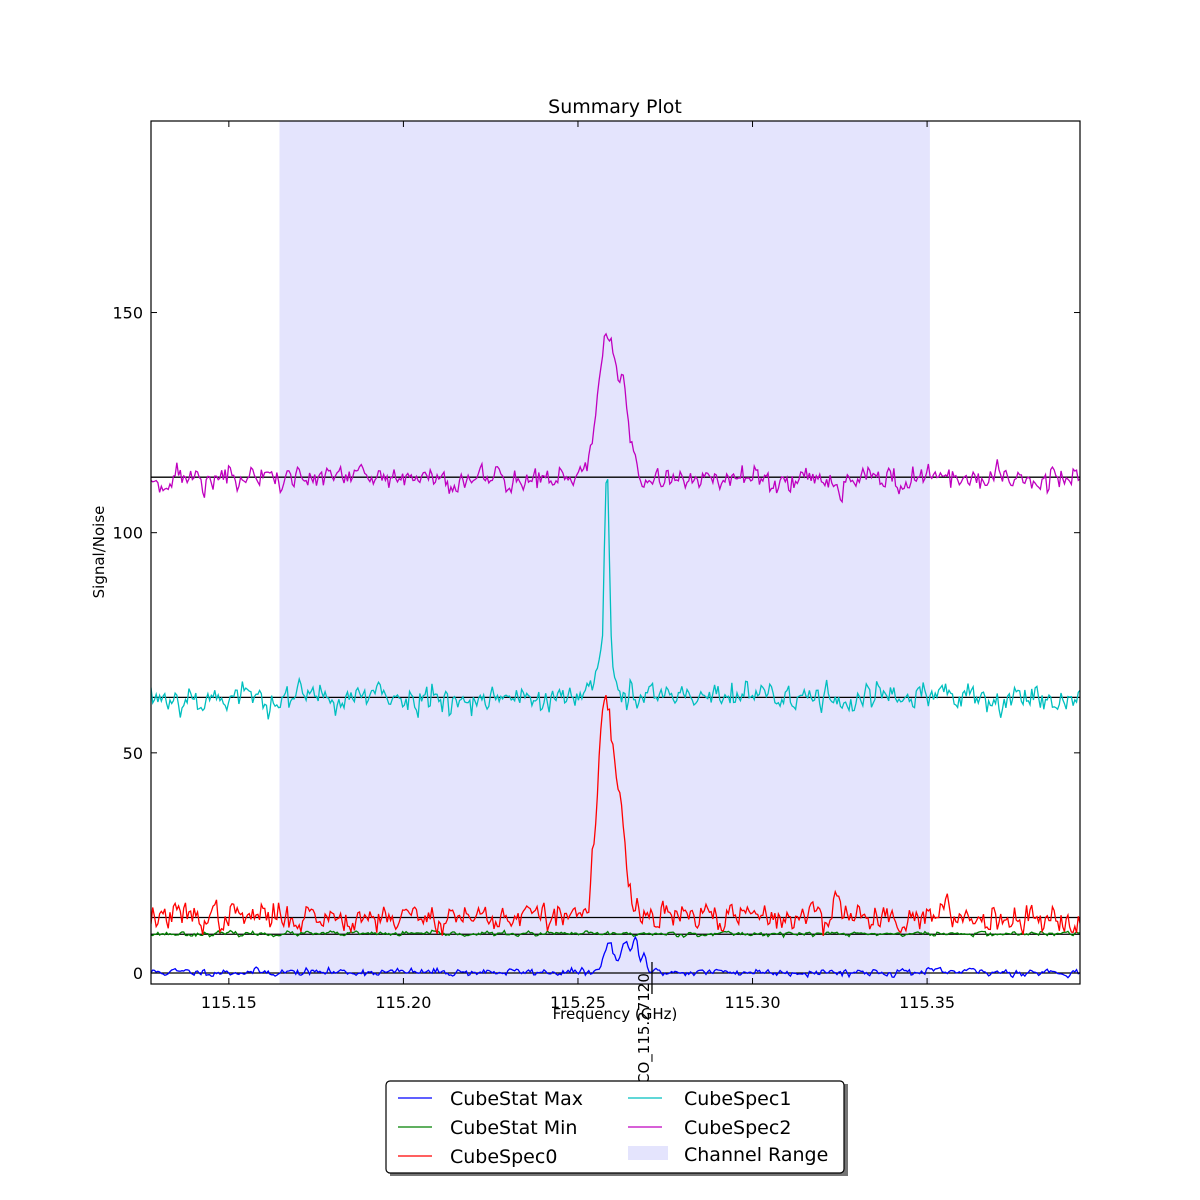 This screenshot has height=1200, width=1200. Describe the element at coordinates (138, 973) in the screenshot. I see `y-tick-label: 0` at that location.